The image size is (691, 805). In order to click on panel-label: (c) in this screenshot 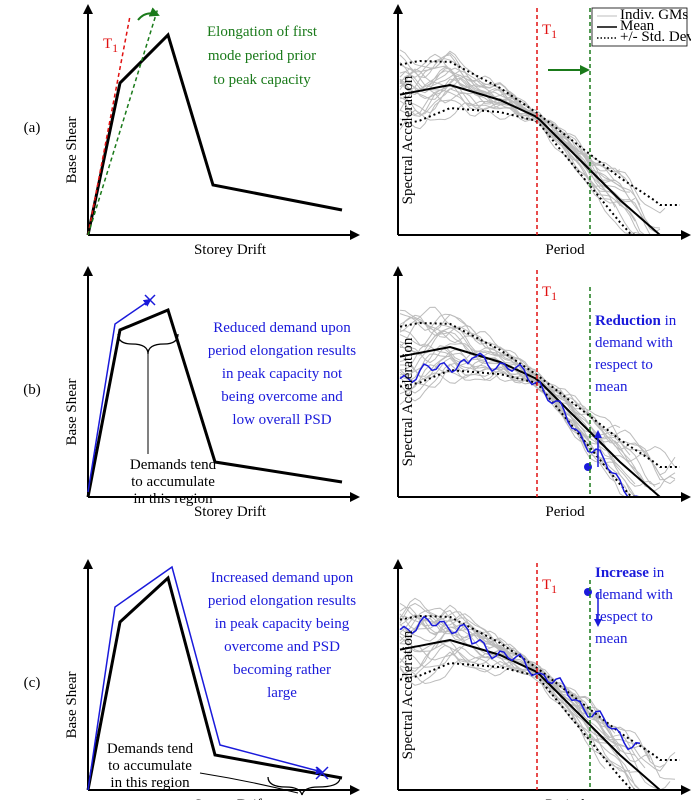, I will do `click(32, 683)`.